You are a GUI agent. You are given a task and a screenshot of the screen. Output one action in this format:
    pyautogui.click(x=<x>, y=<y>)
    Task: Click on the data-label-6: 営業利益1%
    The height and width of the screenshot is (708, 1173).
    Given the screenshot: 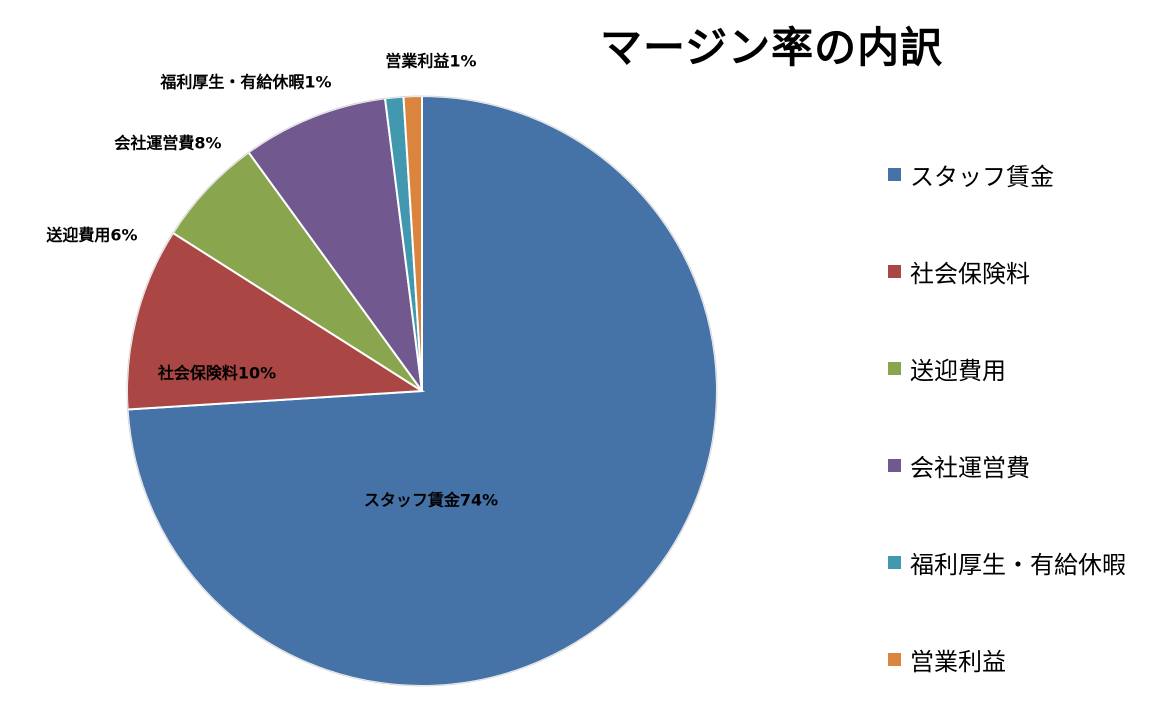 What is the action you would take?
    pyautogui.click(x=430, y=61)
    